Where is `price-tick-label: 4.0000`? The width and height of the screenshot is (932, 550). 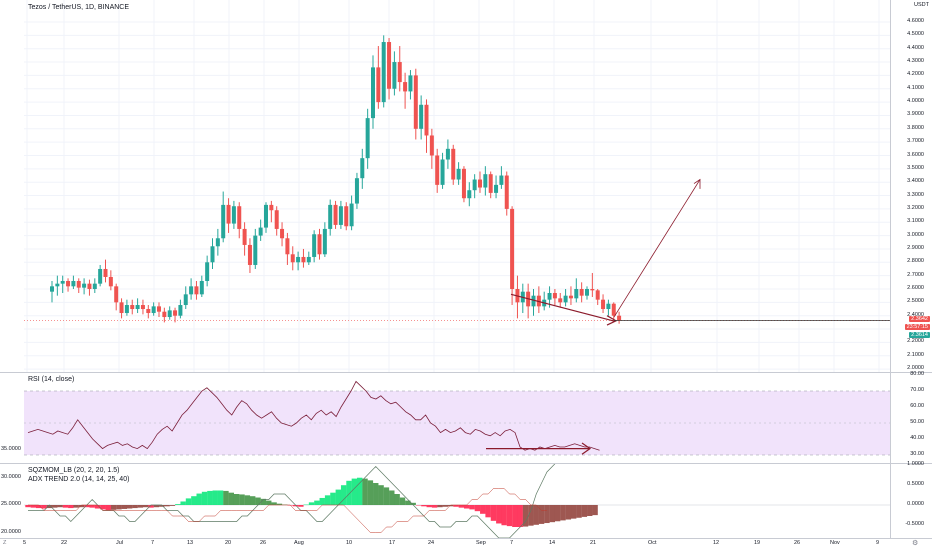
price-tick-label: 4.0000 is located at coordinates (915, 101).